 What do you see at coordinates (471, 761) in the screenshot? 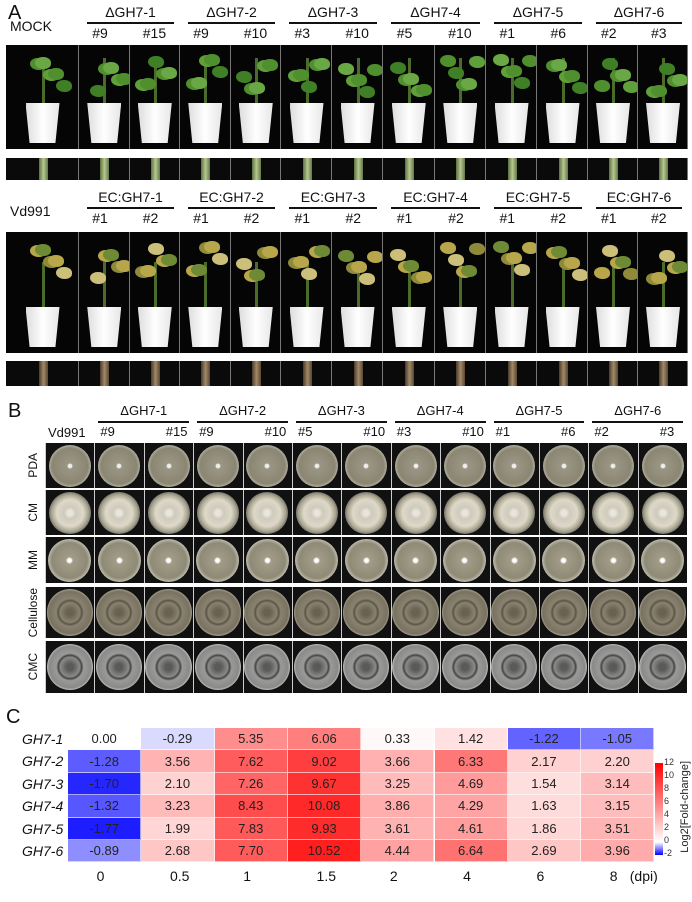
I see `heatmap-cell: 6.33` at bounding box center [471, 761].